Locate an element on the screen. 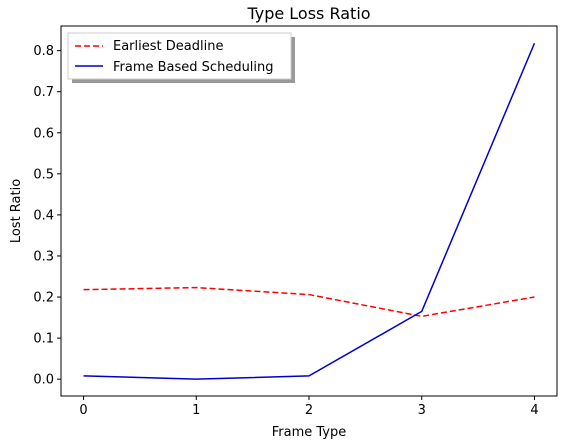 This screenshot has width=572, height=440. y-tick-label: 0.4 is located at coordinates (43, 215).